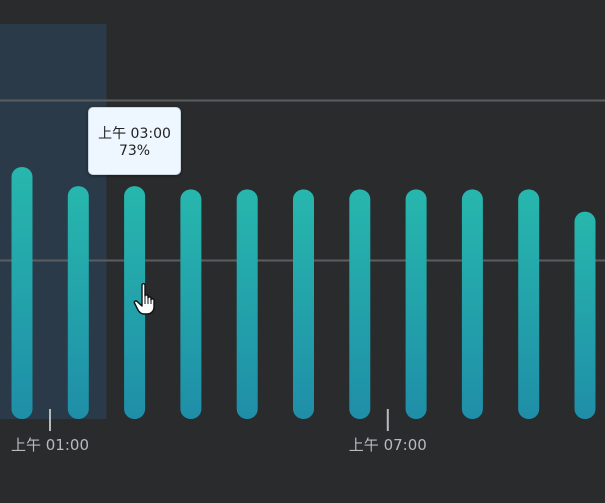 This screenshot has height=503, width=605. What do you see at coordinates (134, 151) in the screenshot?
I see `tooltip-value: 73%` at bounding box center [134, 151].